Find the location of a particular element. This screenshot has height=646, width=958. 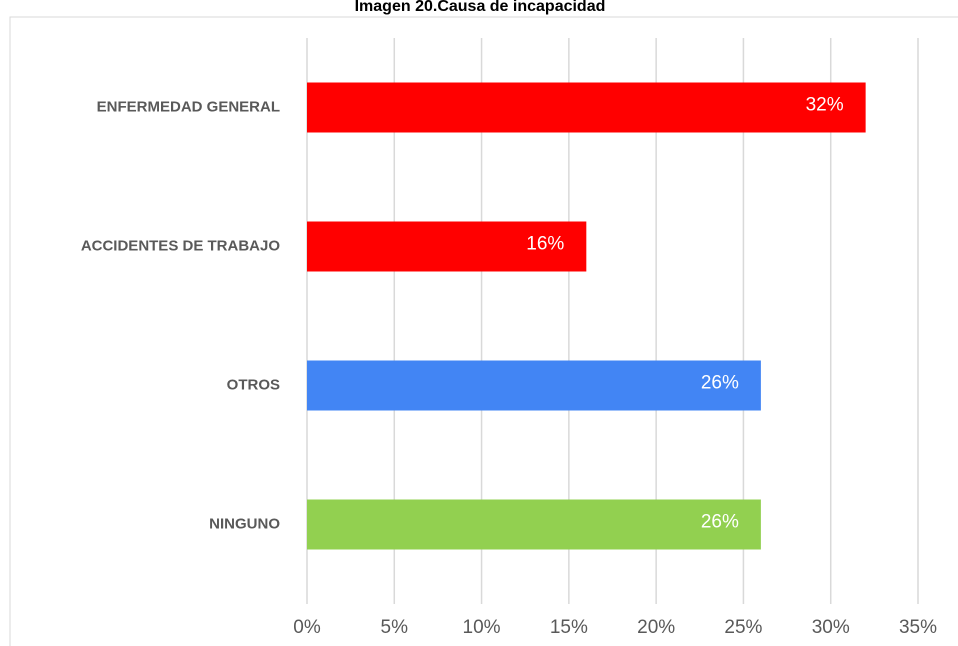

y-tick-label: ACCIDENTES DE TRABAJO is located at coordinates (181, 245).